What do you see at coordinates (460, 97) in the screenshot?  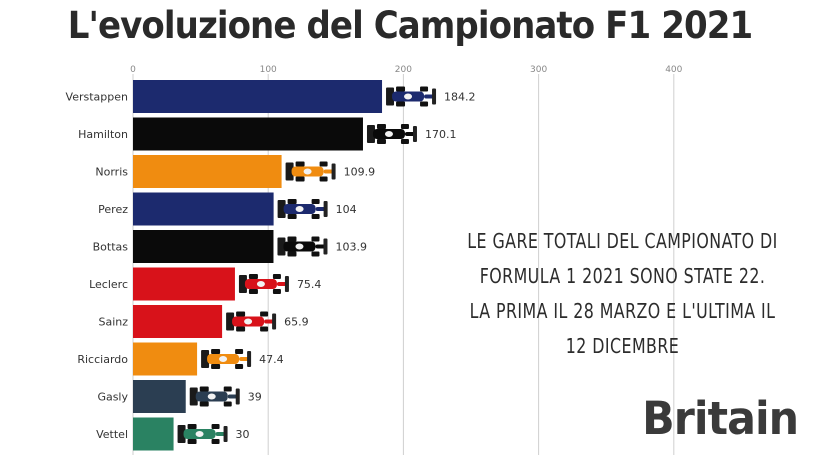 I see `value-label: 184.2` at bounding box center [460, 97].